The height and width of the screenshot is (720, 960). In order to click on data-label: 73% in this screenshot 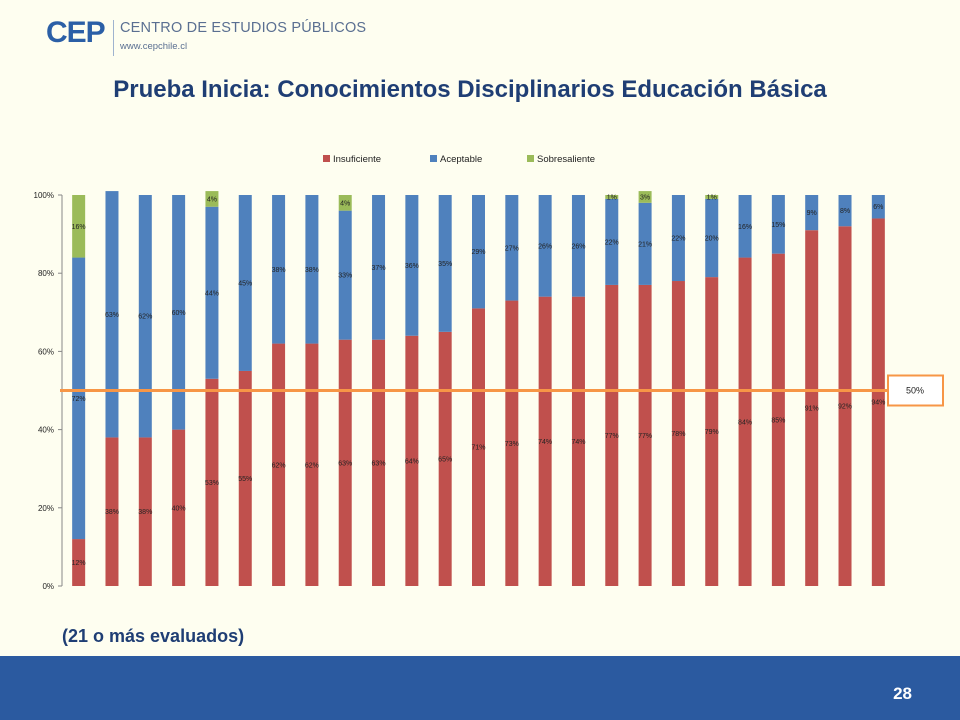, I will do `click(512, 444)`.